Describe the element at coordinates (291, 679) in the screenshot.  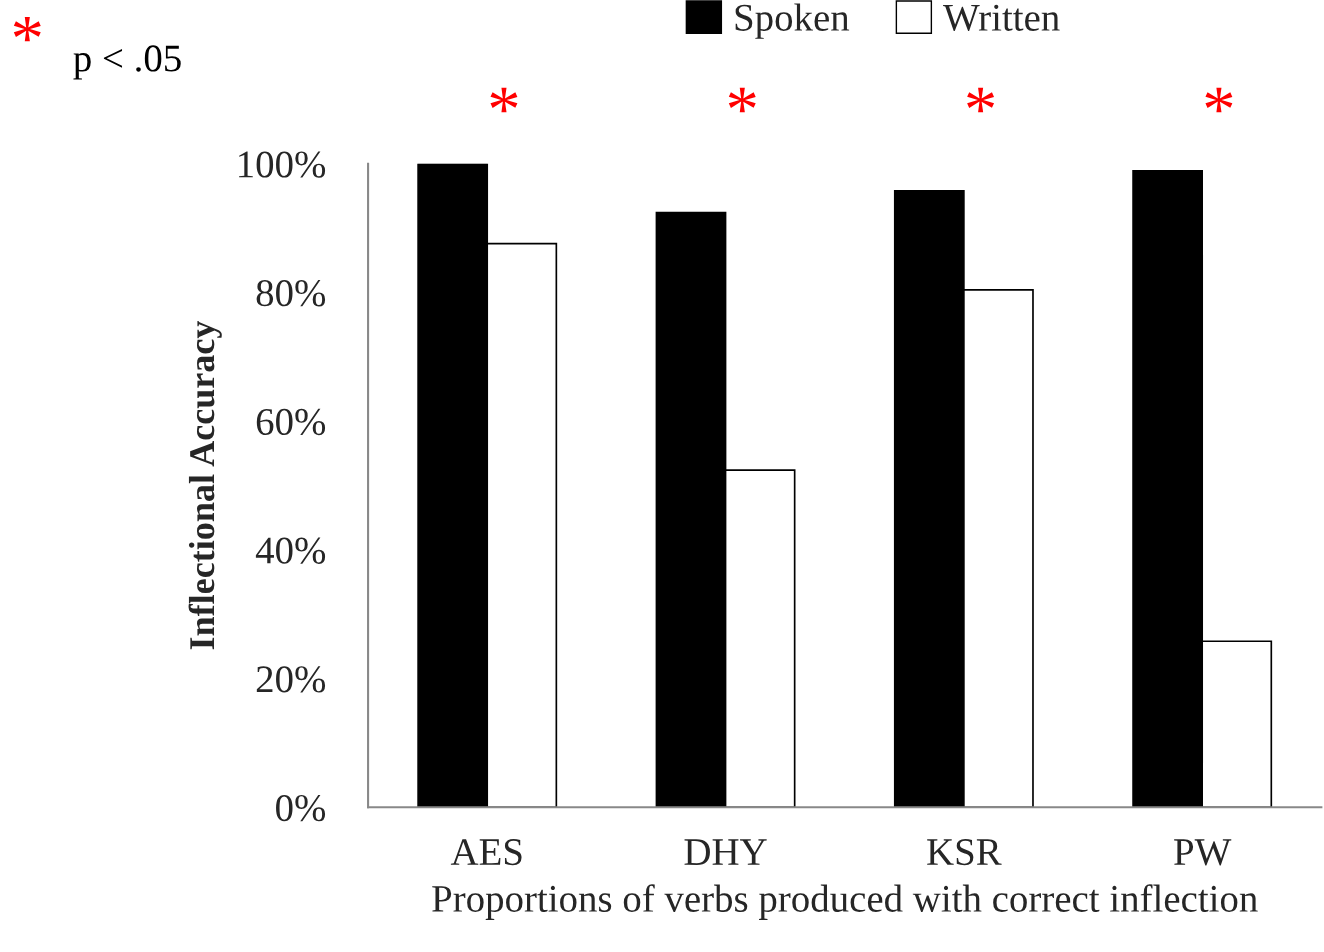
I see `y-tick-label: 20%` at that location.